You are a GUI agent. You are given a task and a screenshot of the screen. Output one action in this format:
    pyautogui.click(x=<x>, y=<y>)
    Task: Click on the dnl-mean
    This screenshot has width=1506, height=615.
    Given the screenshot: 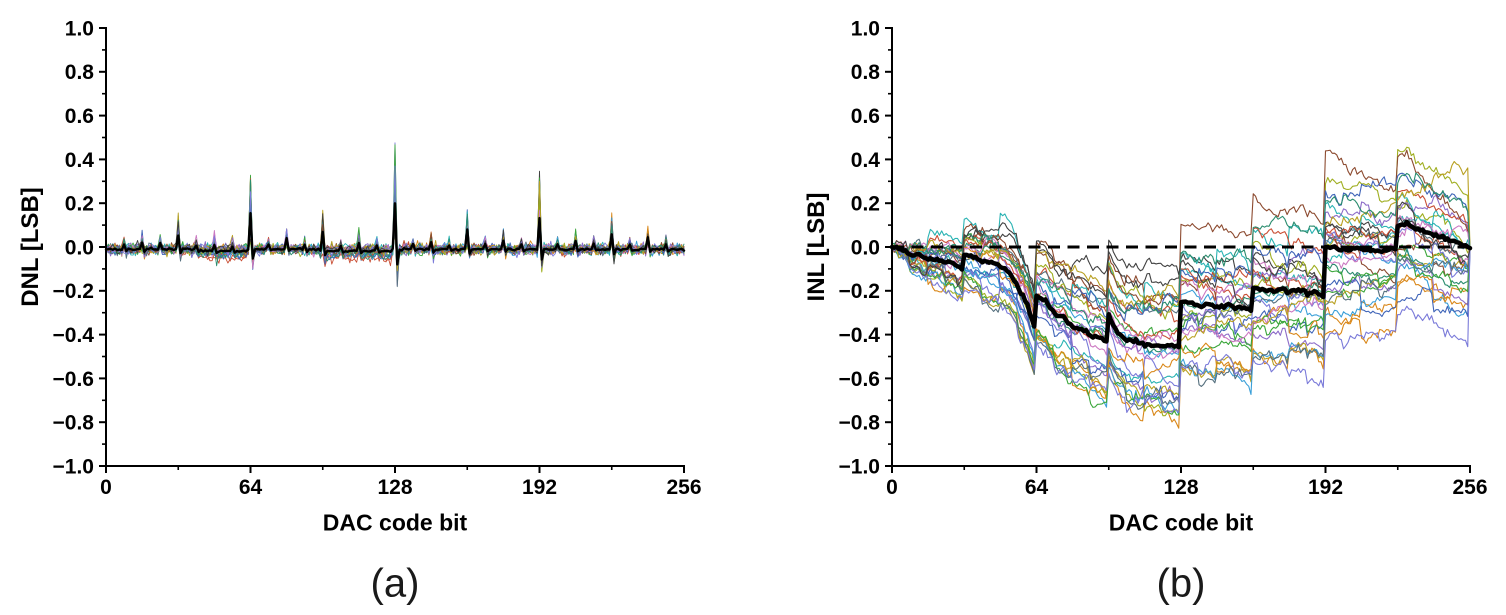 What is the action you would take?
    pyautogui.click(x=395, y=234)
    